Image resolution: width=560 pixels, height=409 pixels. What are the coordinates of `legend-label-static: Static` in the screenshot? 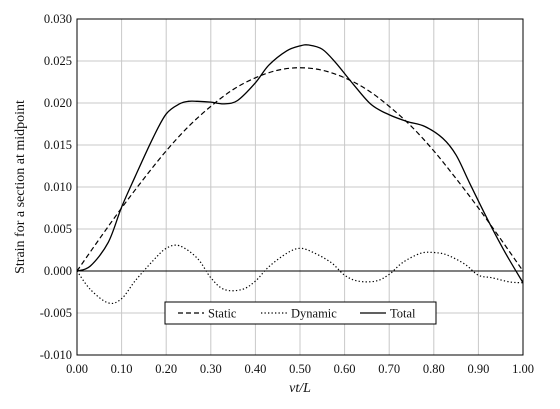 It's located at (222, 314).